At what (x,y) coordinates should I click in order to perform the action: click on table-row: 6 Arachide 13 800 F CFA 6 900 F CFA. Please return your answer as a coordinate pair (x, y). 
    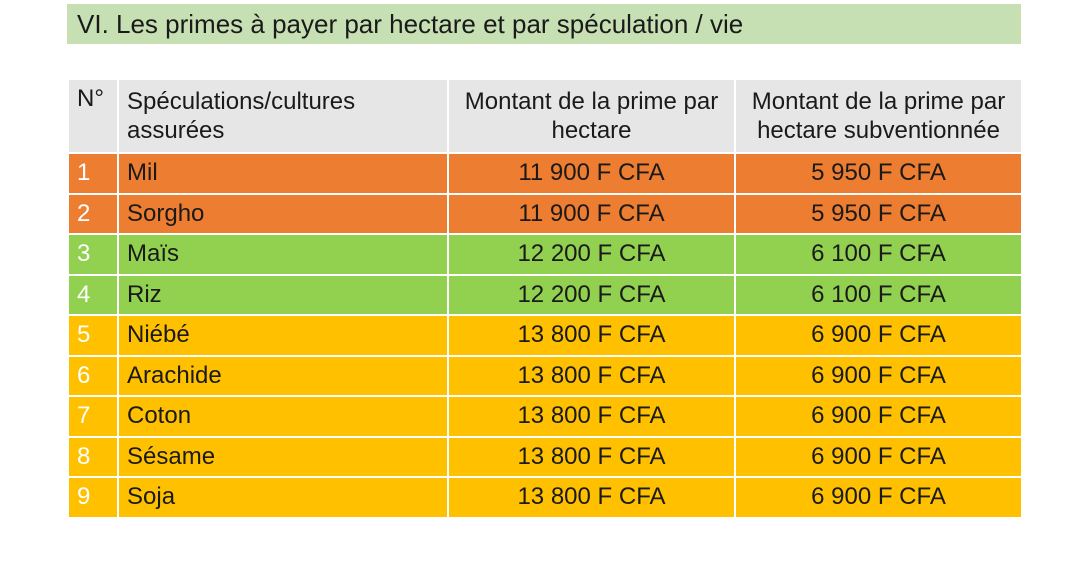
    Looking at the image, I should click on (545, 375).